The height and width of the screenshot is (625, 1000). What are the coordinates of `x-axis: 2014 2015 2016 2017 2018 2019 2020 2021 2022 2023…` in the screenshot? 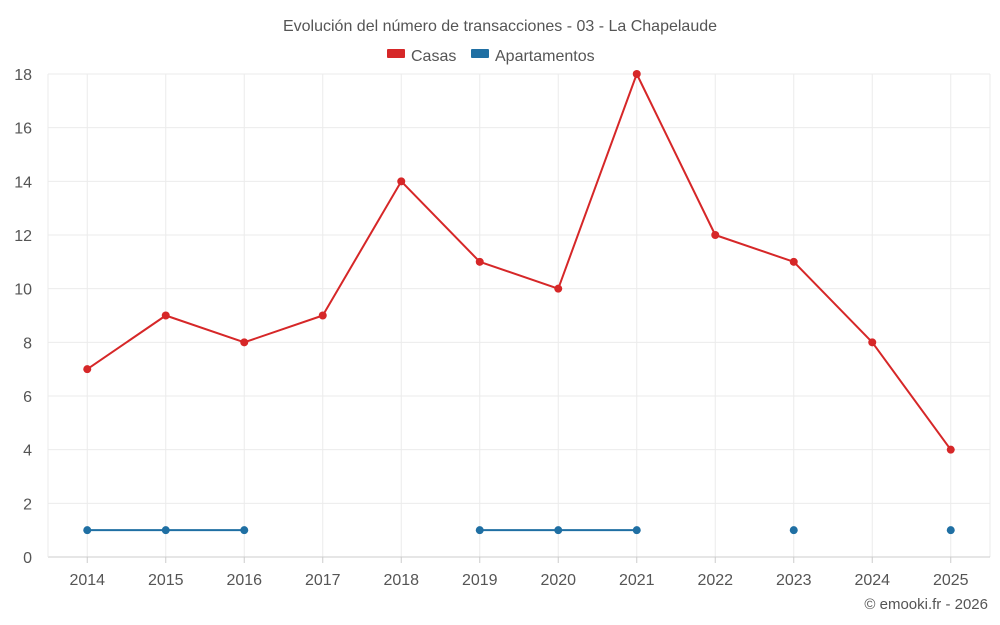 It's located at (519, 572).